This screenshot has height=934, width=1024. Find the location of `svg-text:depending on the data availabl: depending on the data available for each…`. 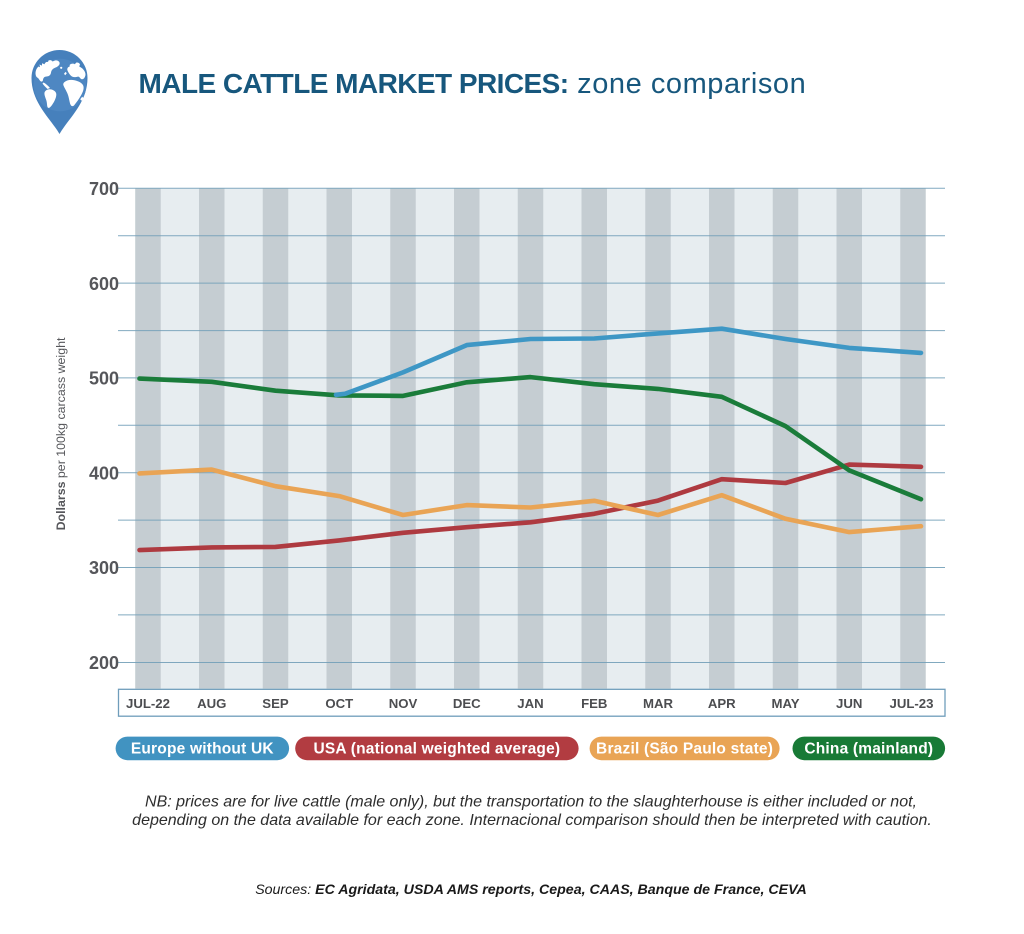

svg-text:depending on the data availabl: depending on the data available for each… is located at coordinates (532, 820).